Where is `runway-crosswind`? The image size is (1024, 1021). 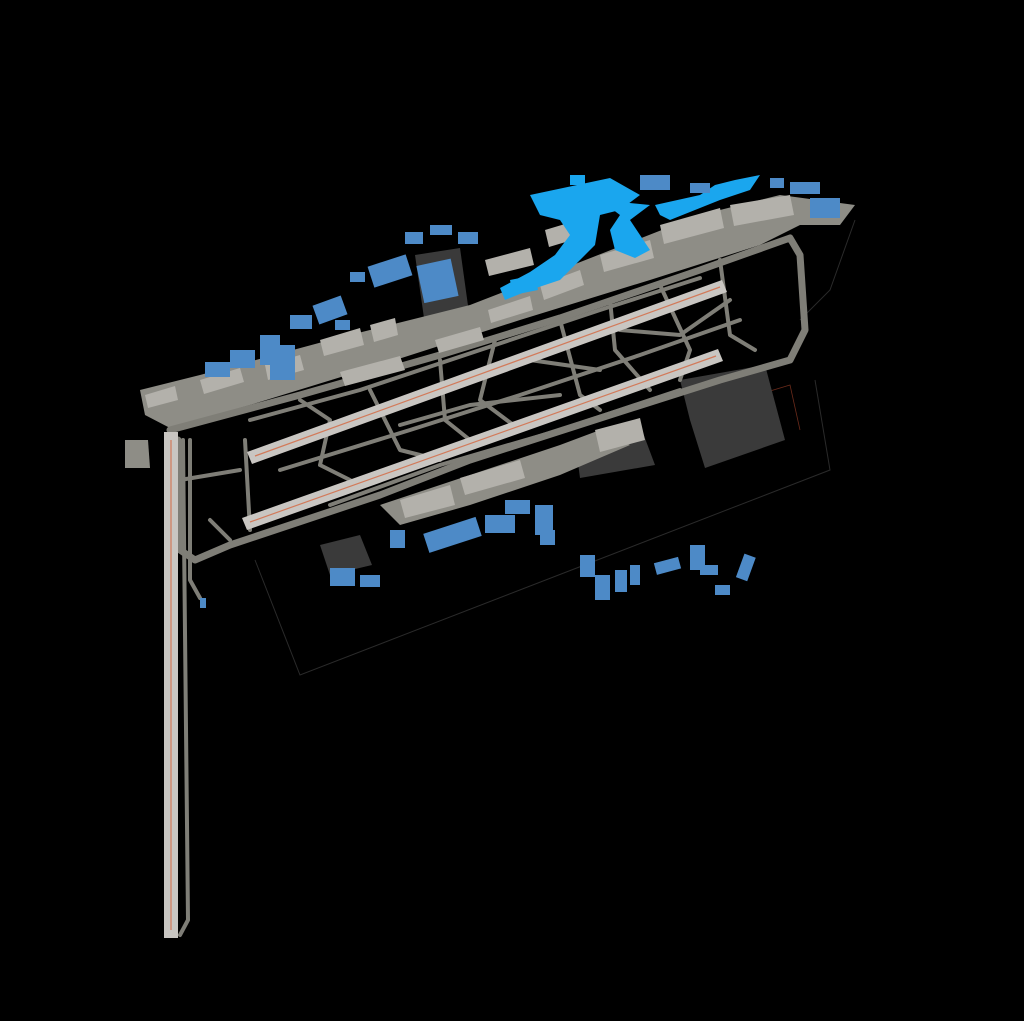 runway-crosswind is located at coordinates (177, 685).